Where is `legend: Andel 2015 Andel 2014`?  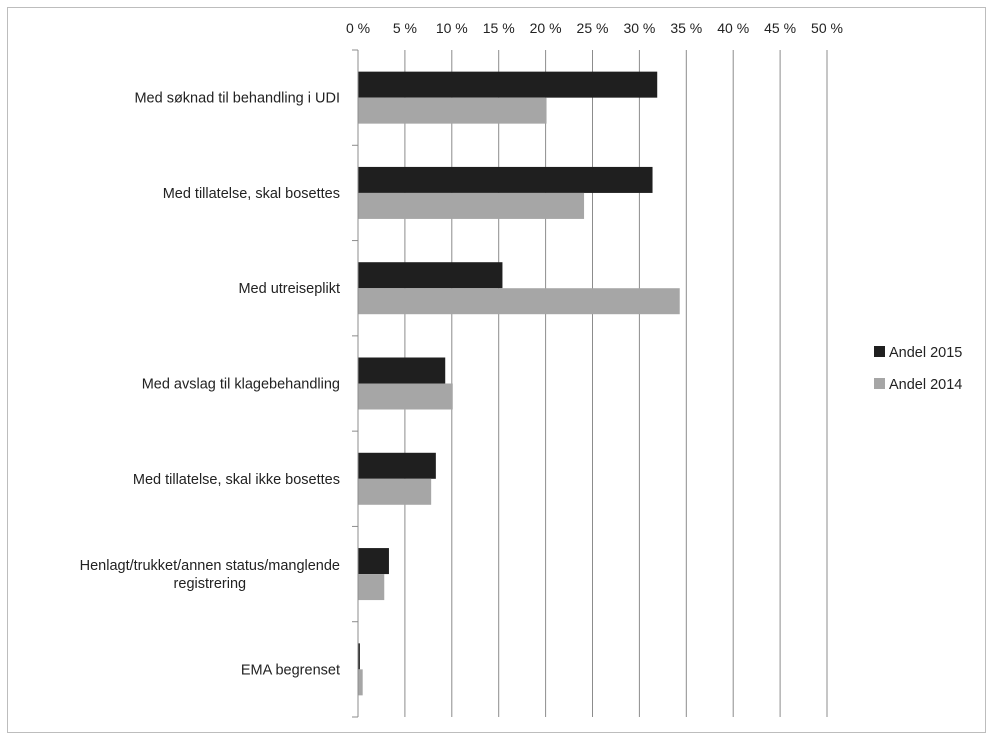
legend: Andel 2015 Andel 2014 is located at coordinates (918, 369).